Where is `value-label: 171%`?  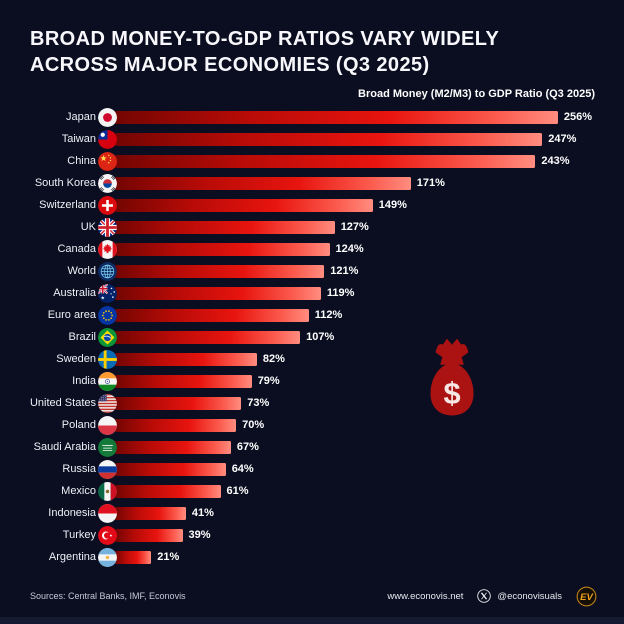 value-label: 171% is located at coordinates (430, 183).